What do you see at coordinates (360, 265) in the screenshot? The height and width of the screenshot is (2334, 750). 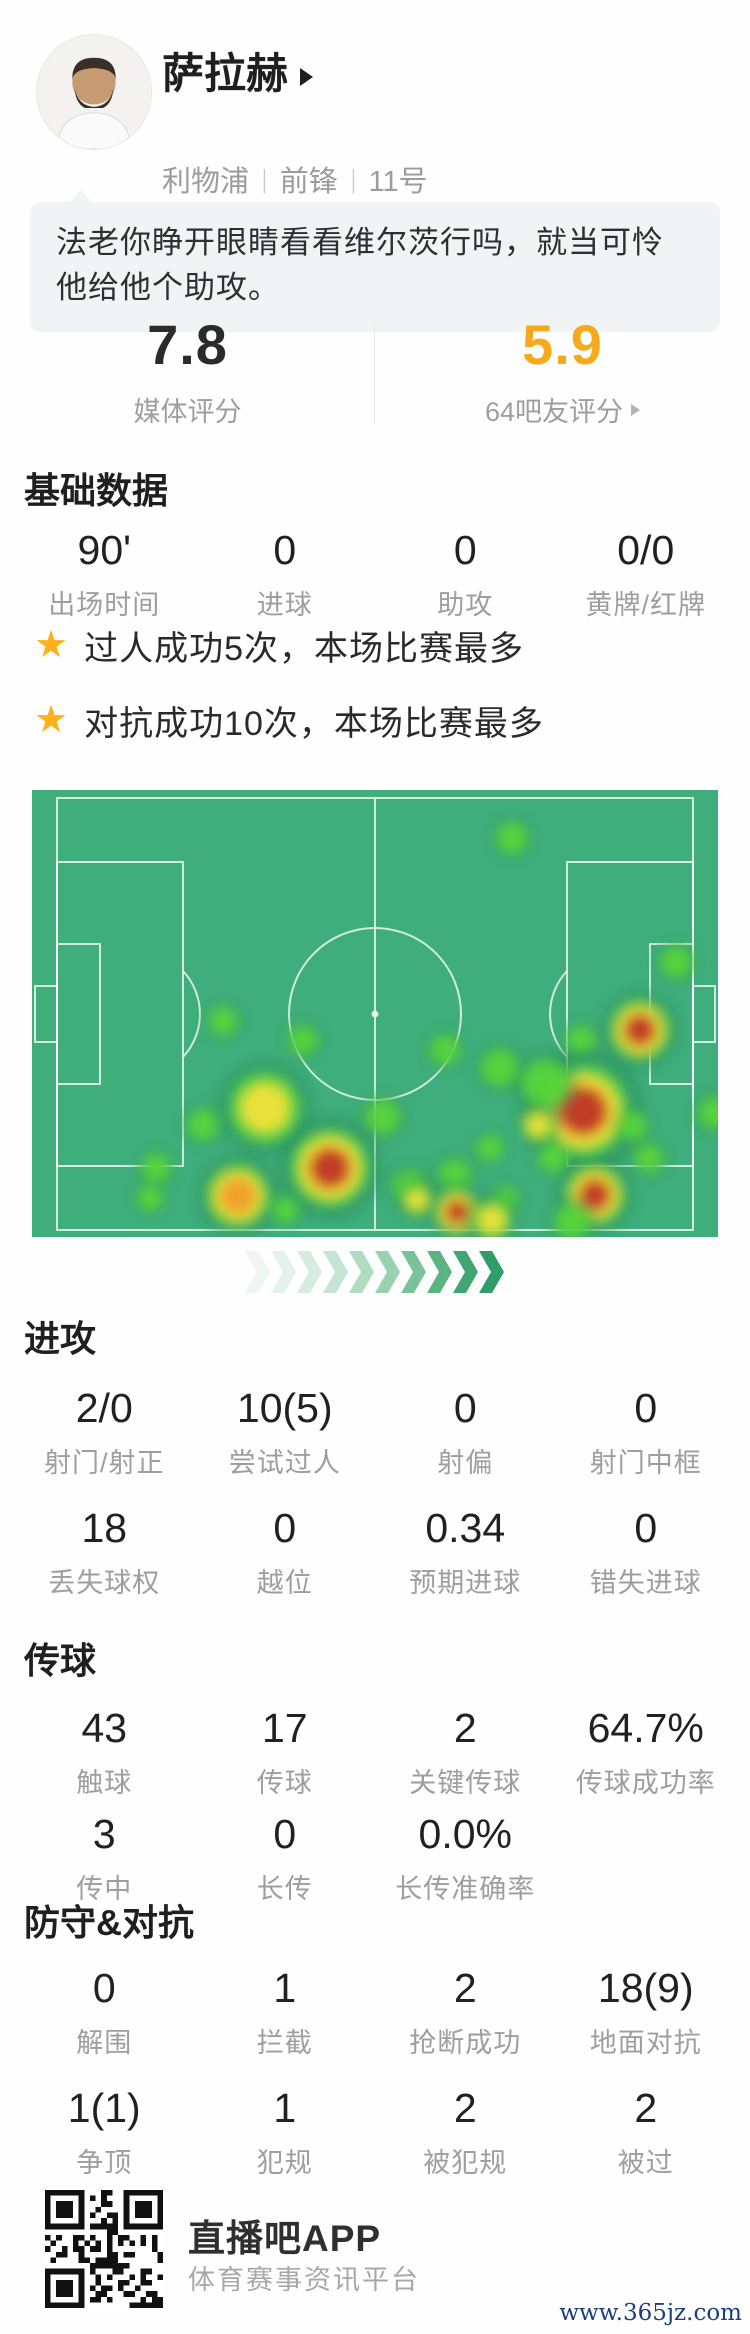 I see `comment-text: 法老你睁开眼睛看看维尔茨行吗，就当可怜他给他个助攻。` at bounding box center [360, 265].